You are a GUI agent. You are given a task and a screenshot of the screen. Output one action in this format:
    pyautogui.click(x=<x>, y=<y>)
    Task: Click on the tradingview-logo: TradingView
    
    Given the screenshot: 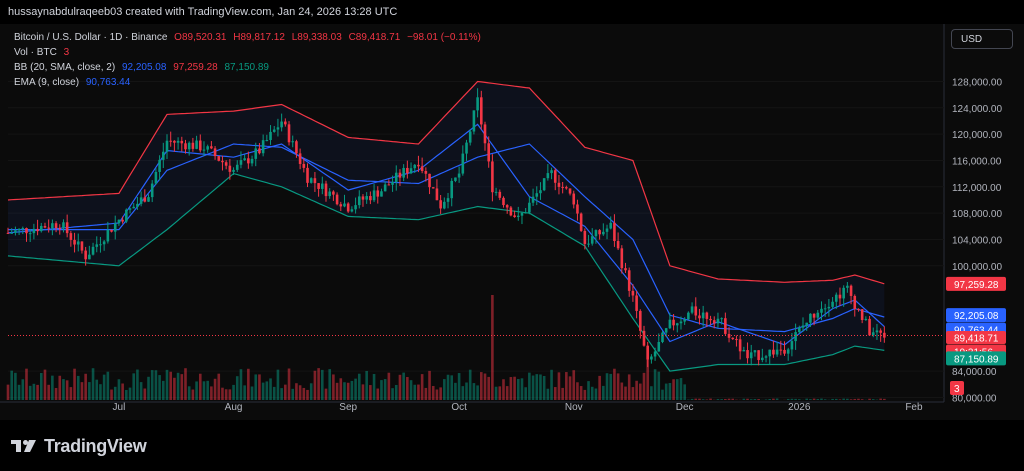 What is the action you would take?
    pyautogui.click(x=78, y=446)
    